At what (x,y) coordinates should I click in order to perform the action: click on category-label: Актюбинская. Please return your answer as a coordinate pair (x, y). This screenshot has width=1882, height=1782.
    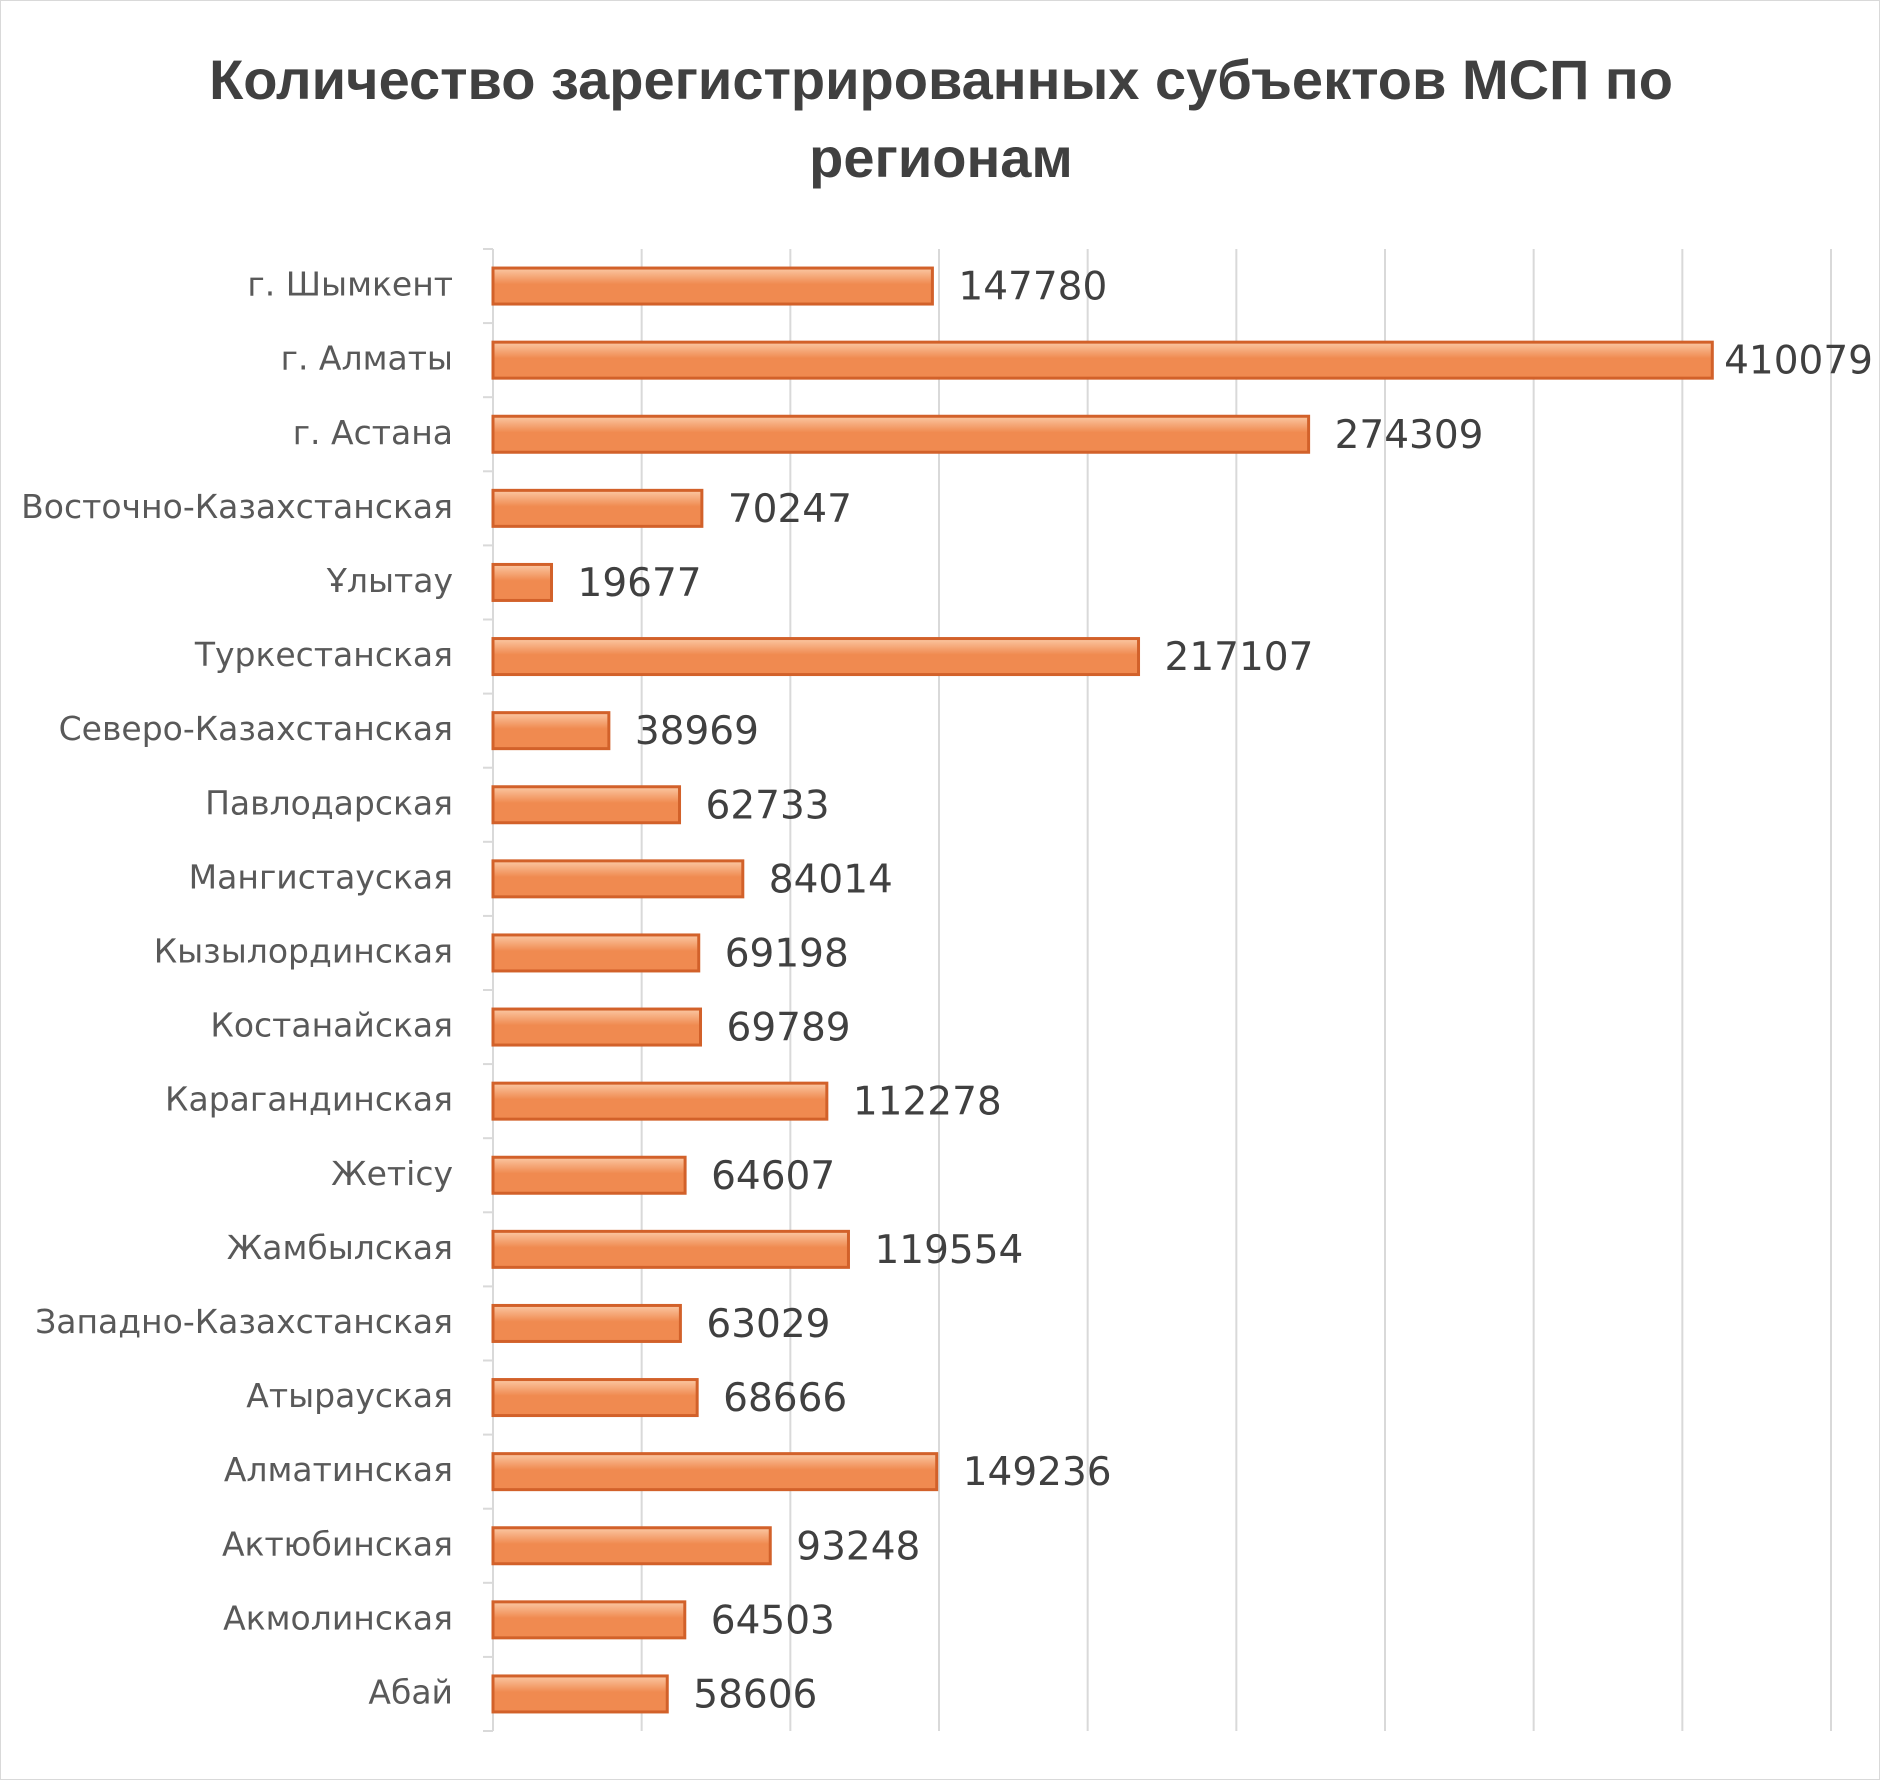
    Looking at the image, I should click on (337, 1543).